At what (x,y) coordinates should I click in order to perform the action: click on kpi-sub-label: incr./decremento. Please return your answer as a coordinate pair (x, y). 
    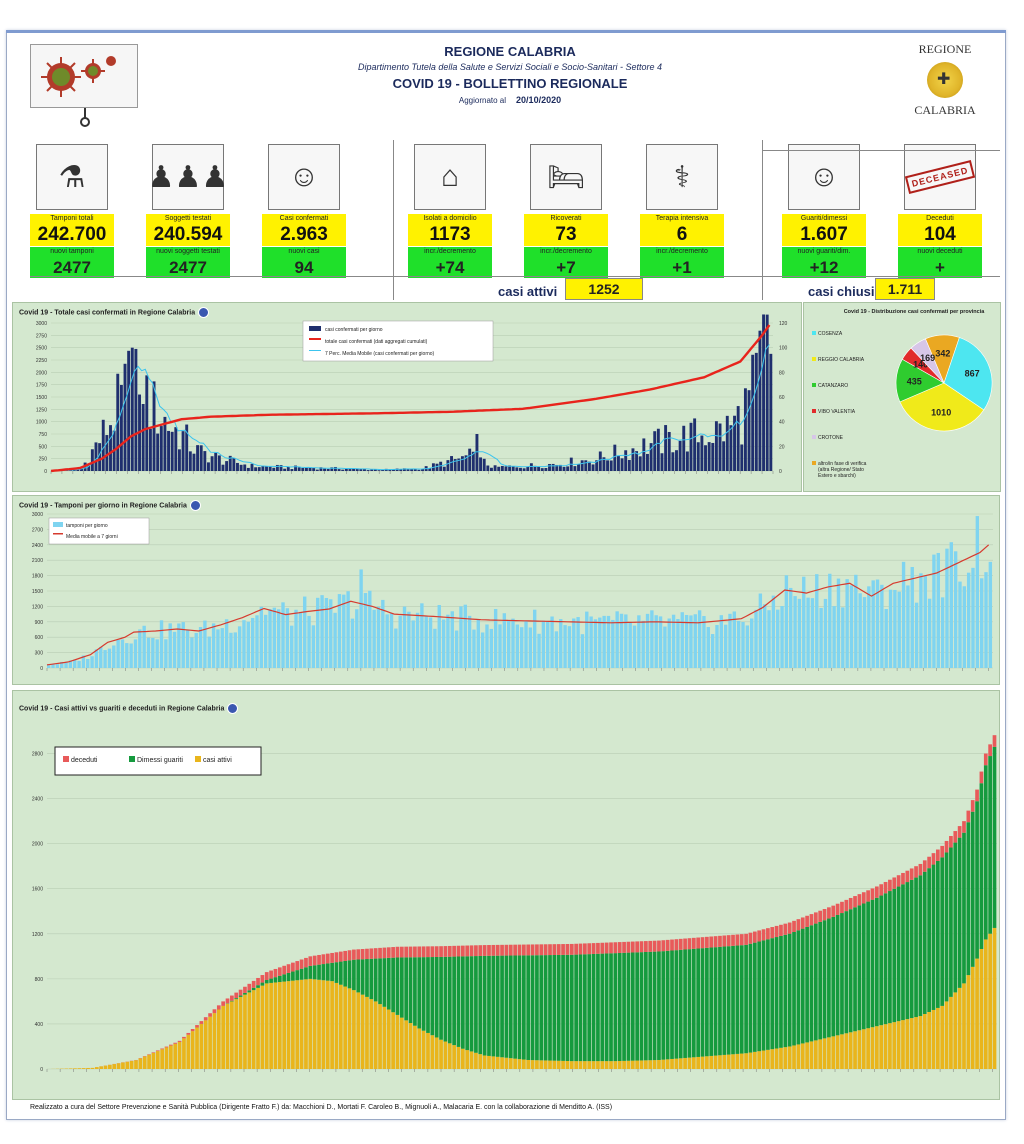
    Looking at the image, I should click on (450, 252).